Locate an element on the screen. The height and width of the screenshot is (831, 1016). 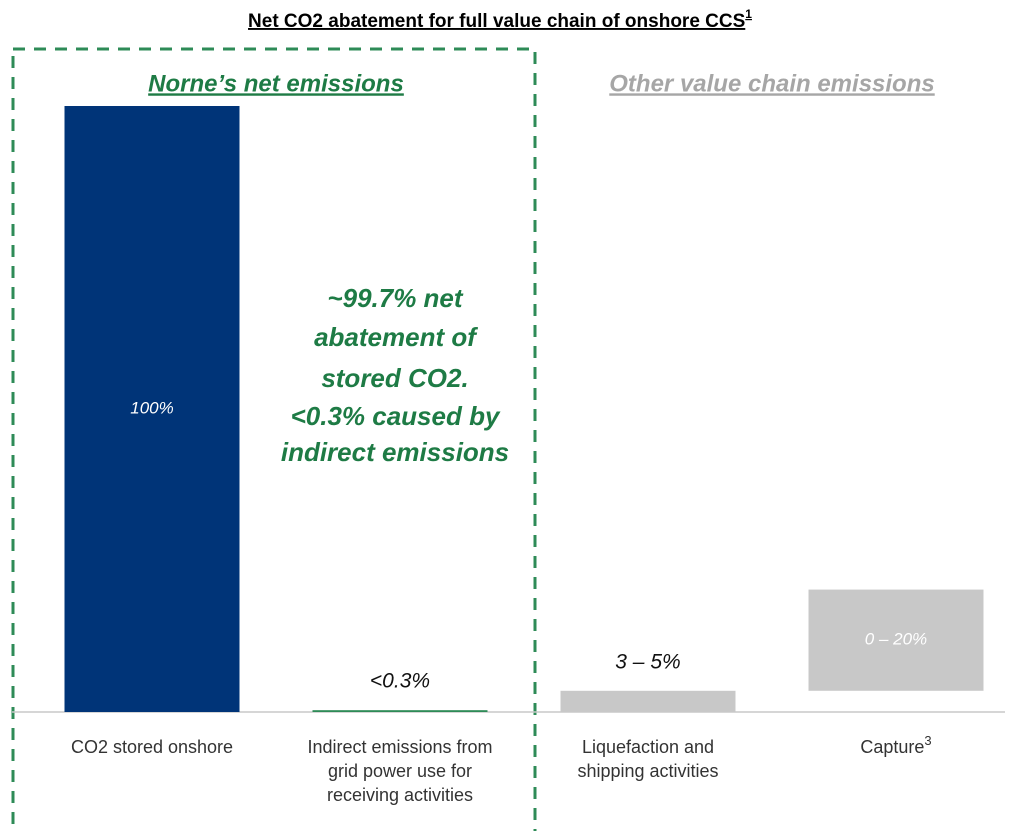
group-label: Norne’s net emissions is located at coordinates (276, 83).